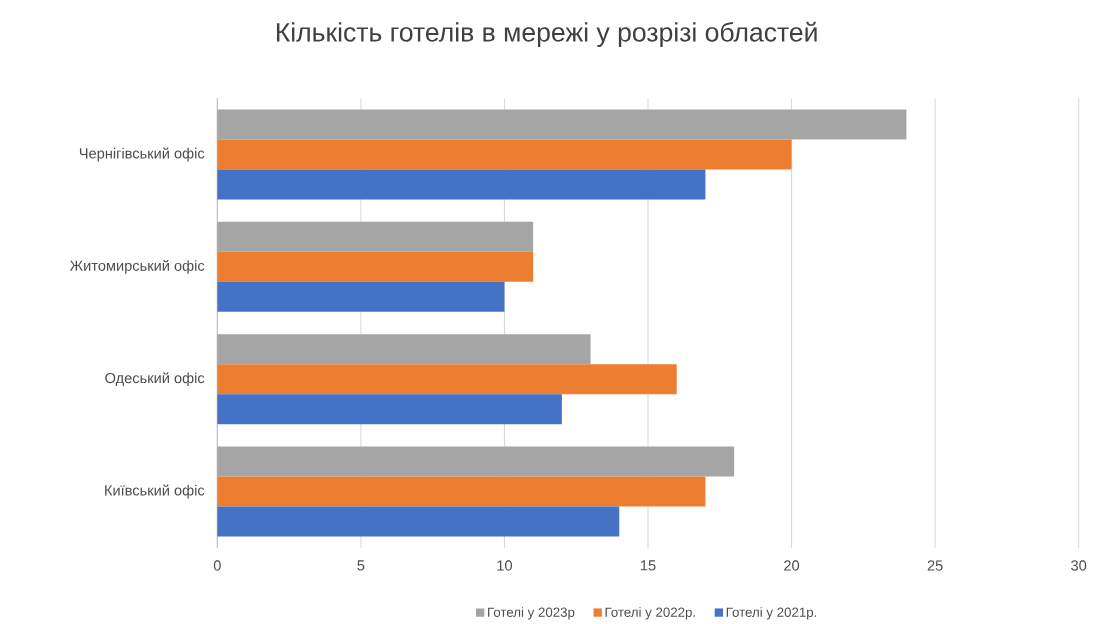 This screenshot has height=624, width=1094. Describe the element at coordinates (935, 565) in the screenshot. I see `x-tick-label: 25` at that location.